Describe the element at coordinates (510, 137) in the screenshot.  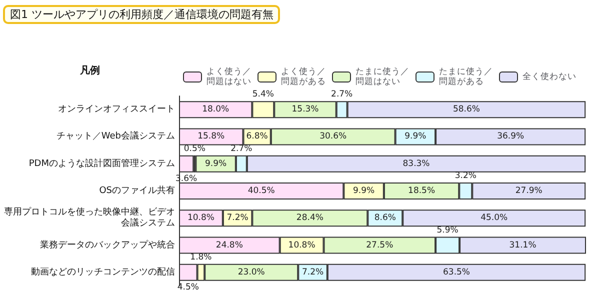
I see `data-label: 36.9%` at that location.